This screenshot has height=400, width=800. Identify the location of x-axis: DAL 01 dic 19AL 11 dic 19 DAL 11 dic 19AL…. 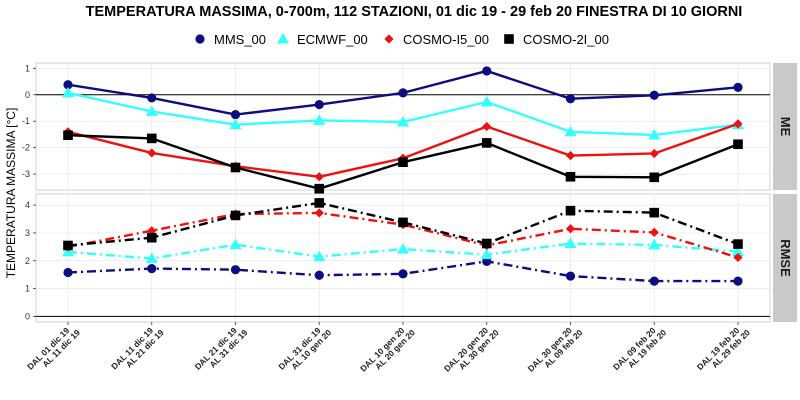
(389, 350).